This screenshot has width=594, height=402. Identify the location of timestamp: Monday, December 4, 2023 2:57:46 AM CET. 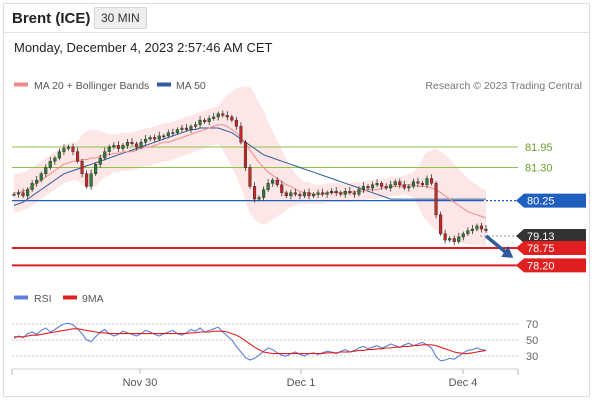
(143, 47).